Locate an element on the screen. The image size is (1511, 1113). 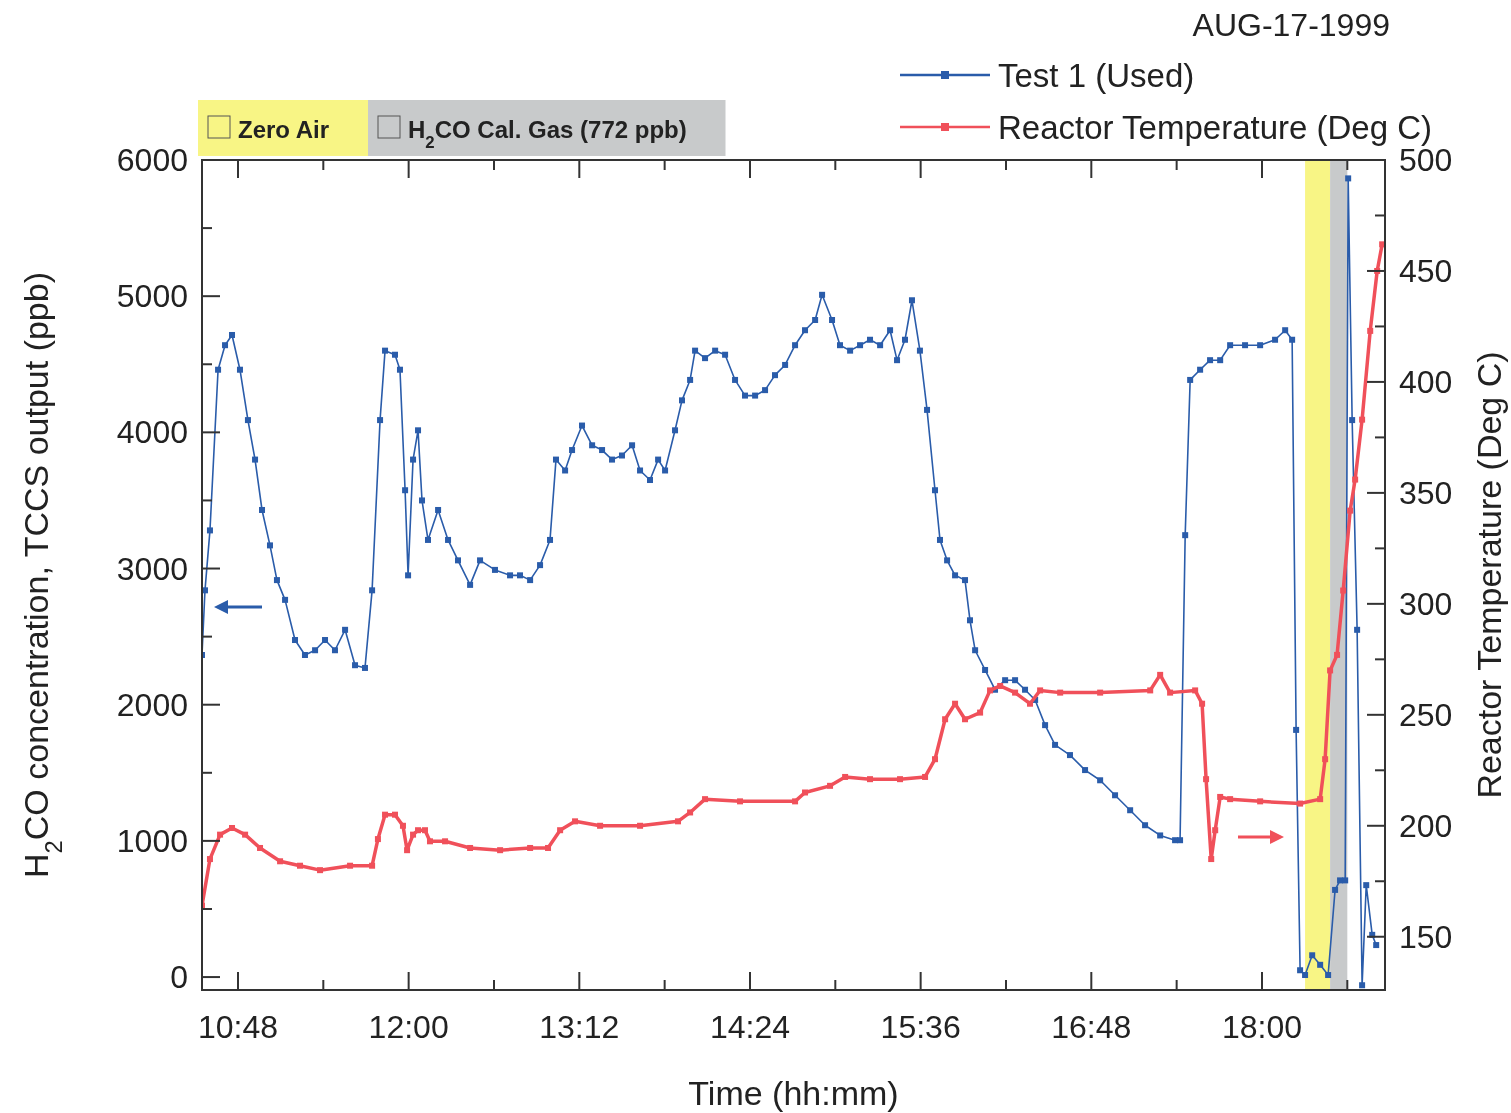
y-tick-label: 0 is located at coordinates (179, 977).